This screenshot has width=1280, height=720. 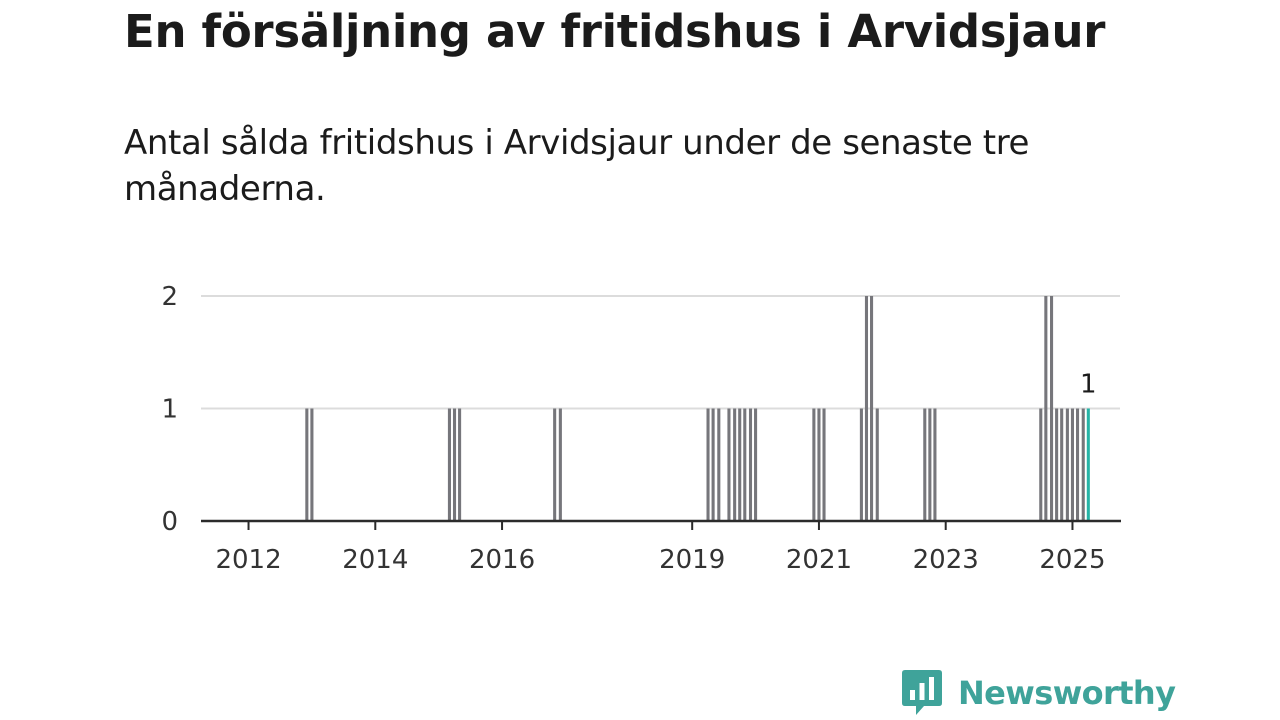 What do you see at coordinates (169, 297) in the screenshot?
I see `y-tick-label: 2` at bounding box center [169, 297].